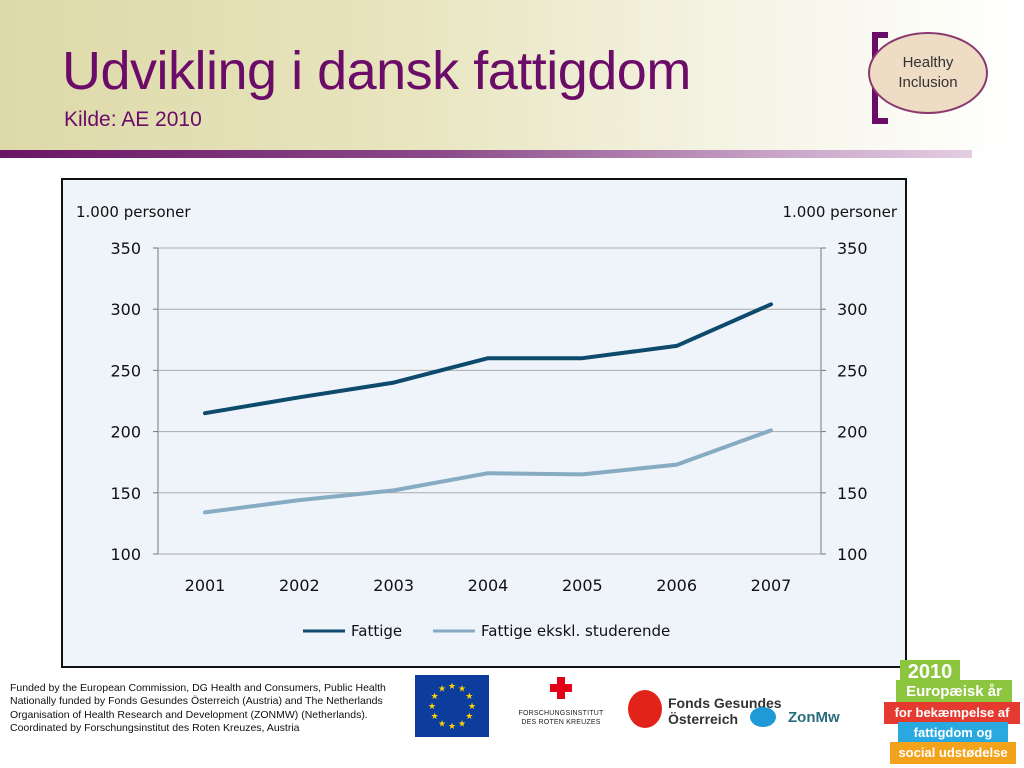  What do you see at coordinates (299, 585) in the screenshot?
I see `x-tick-label: 2002` at bounding box center [299, 585].